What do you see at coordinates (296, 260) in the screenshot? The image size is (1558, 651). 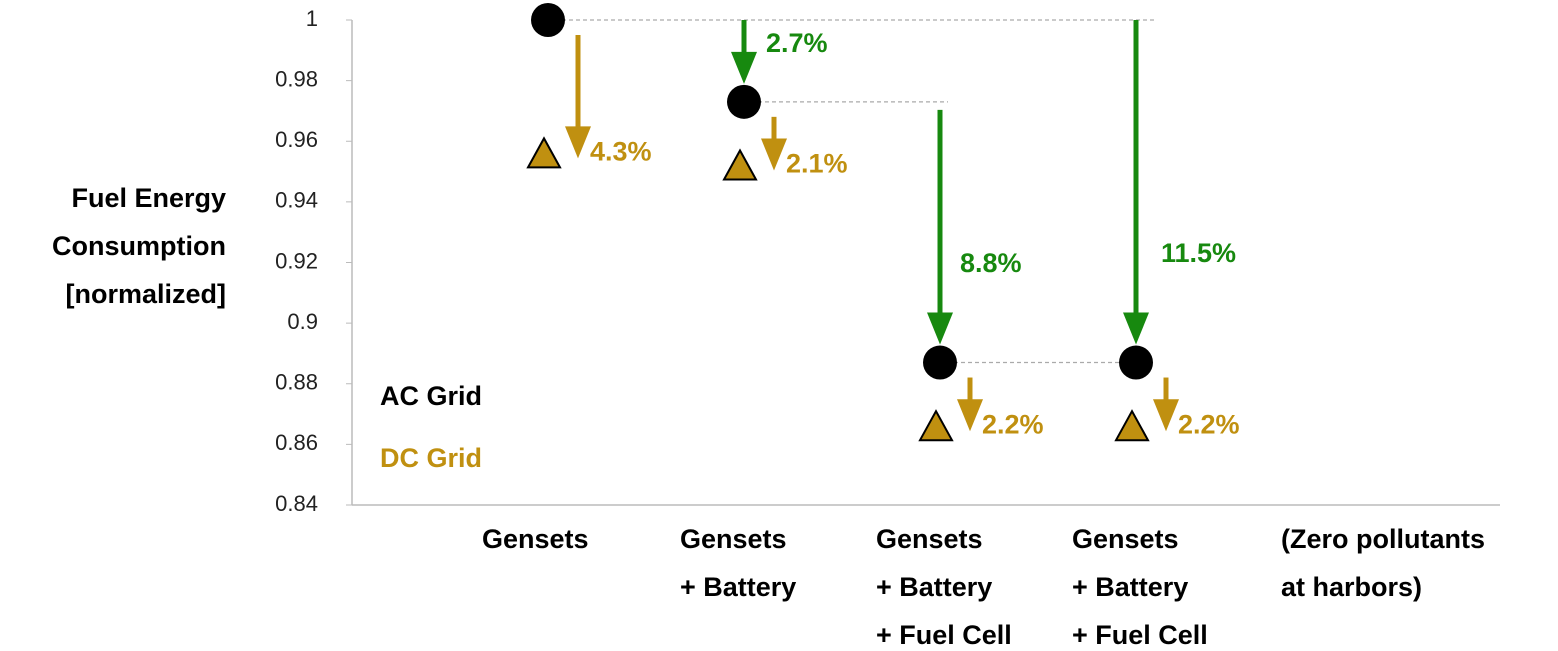 I see `y-tick-label: 0.92` at bounding box center [296, 260].